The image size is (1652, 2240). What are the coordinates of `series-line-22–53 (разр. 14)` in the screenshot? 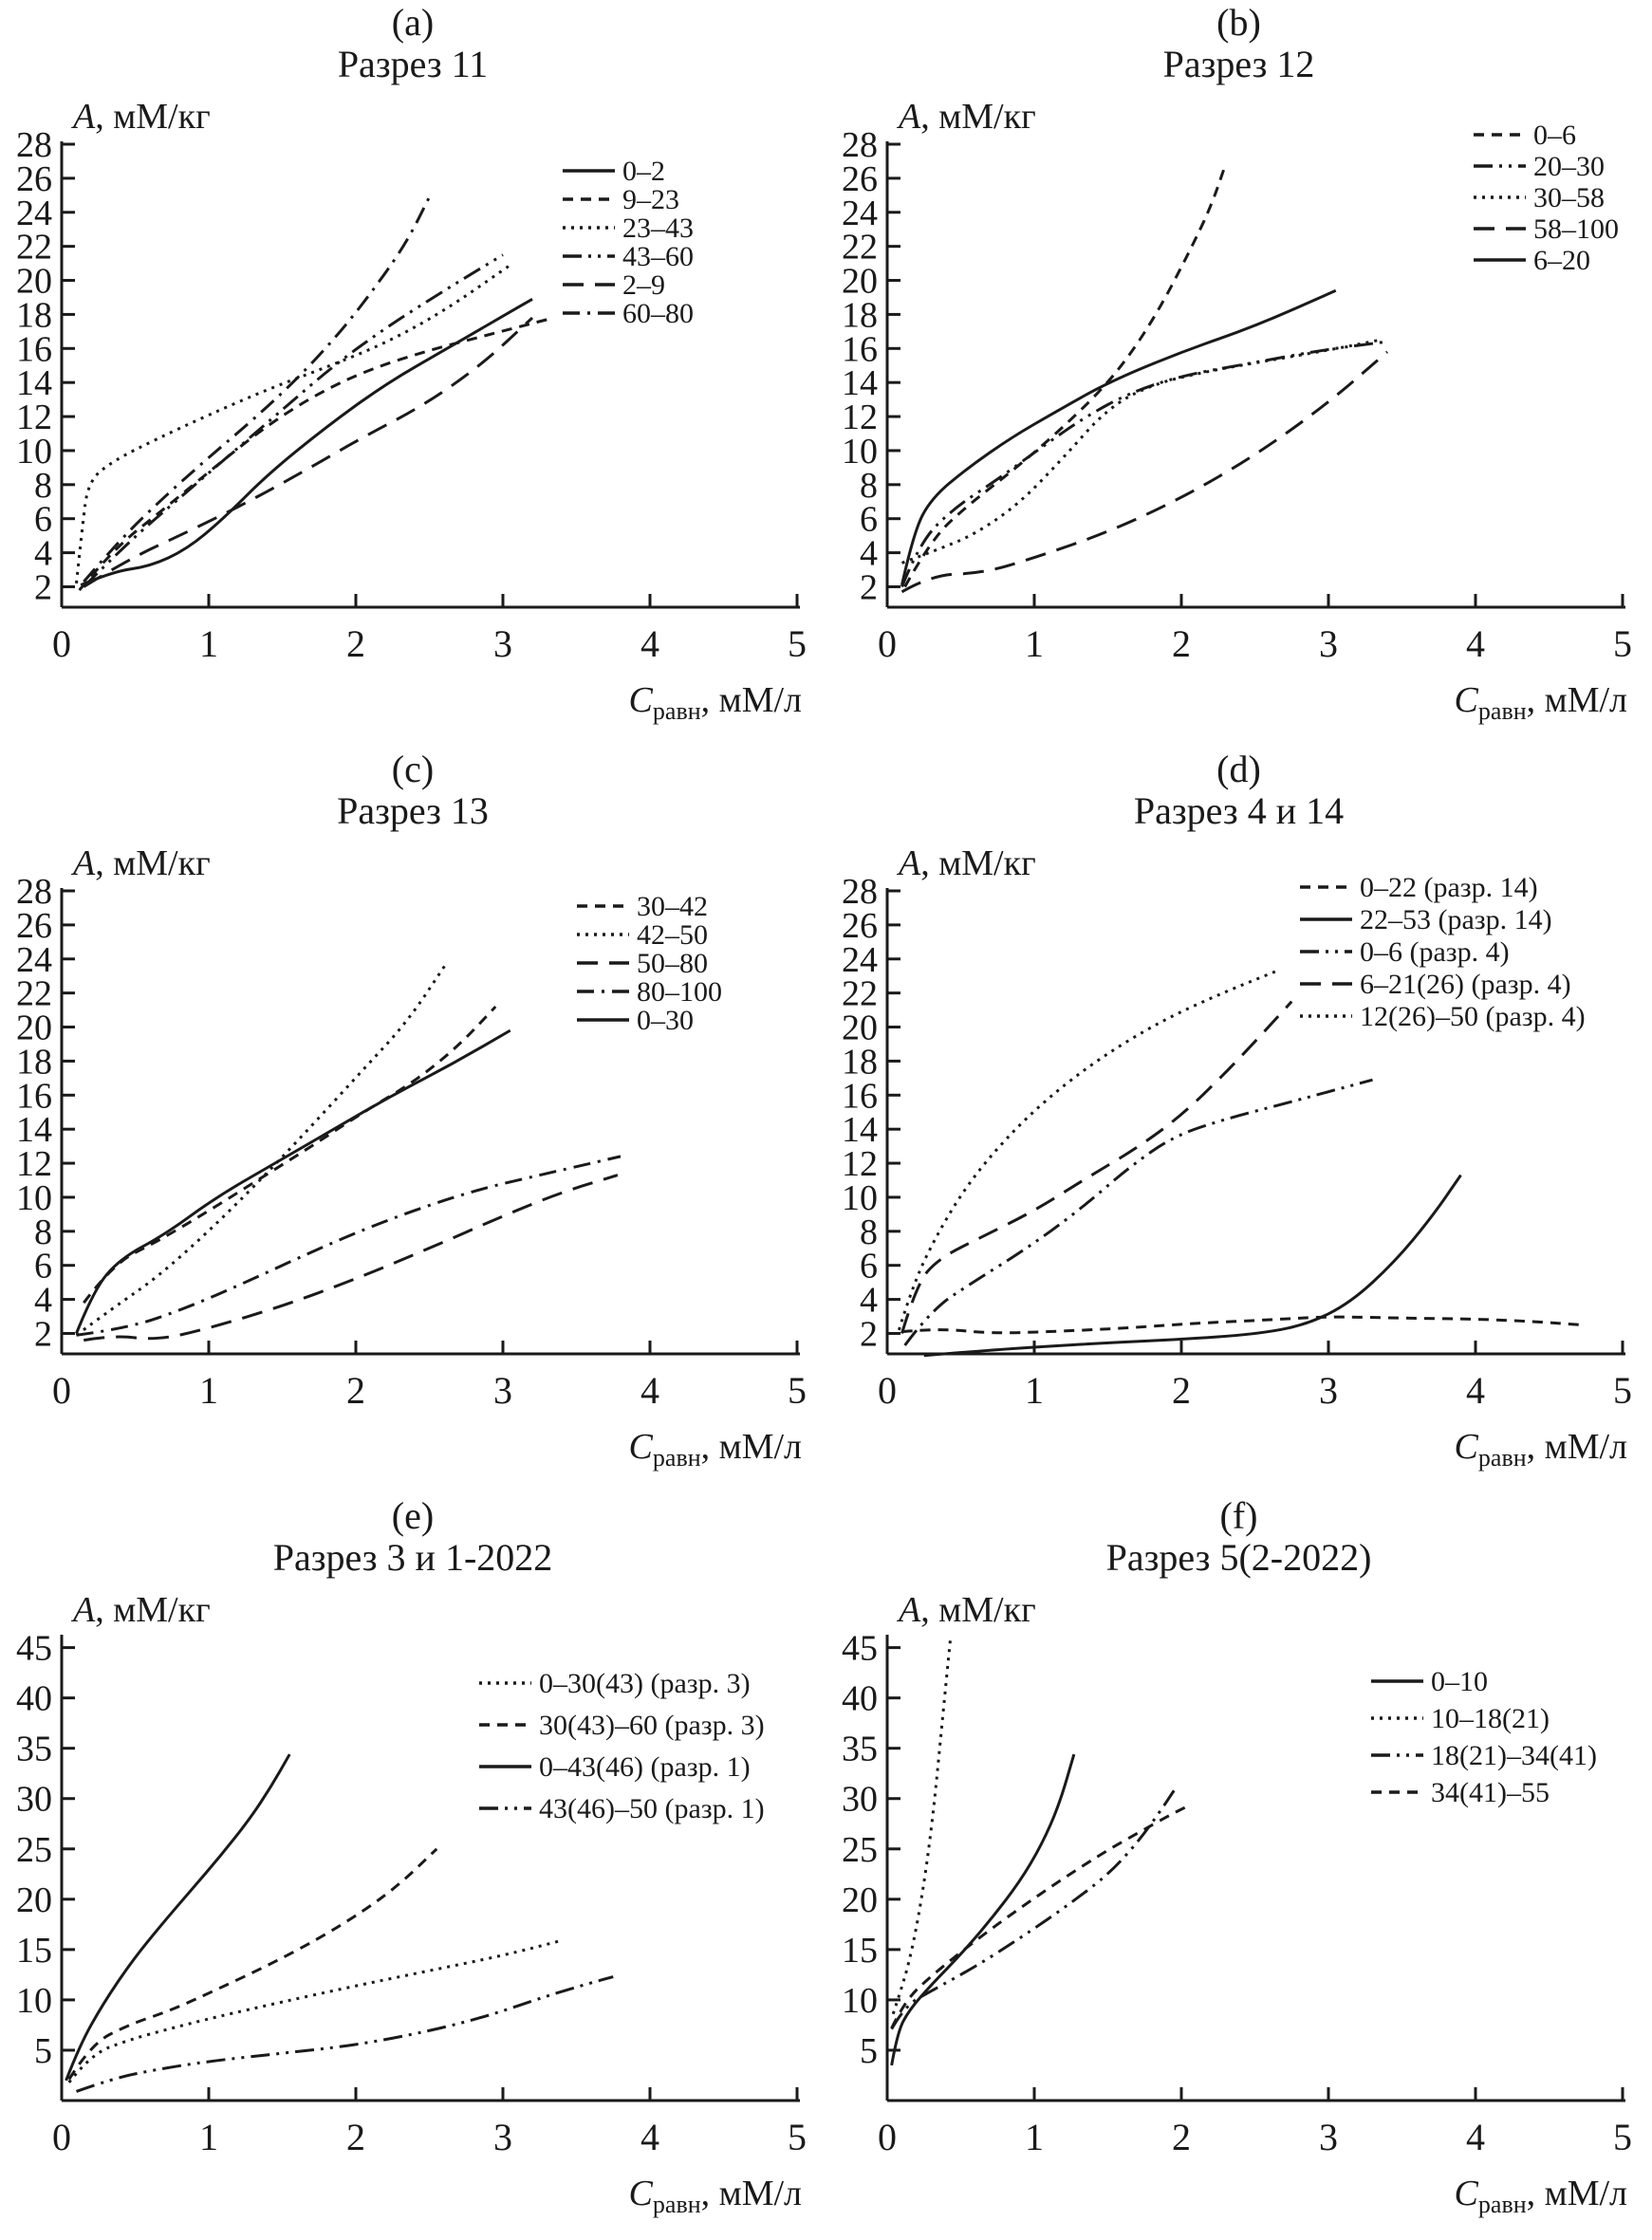 It's located at (1192, 1266).